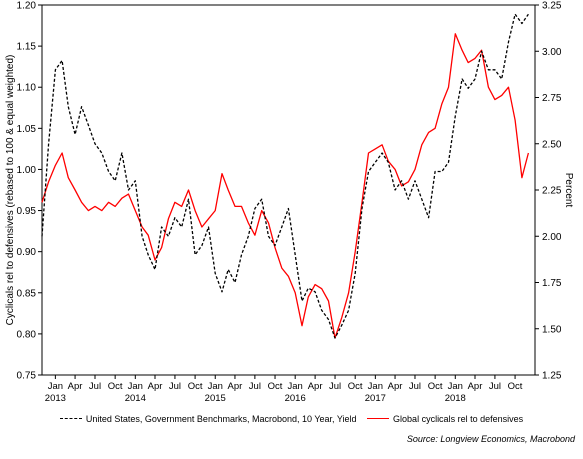 This screenshot has width=583, height=459. What do you see at coordinates (552, 144) in the screenshot?
I see `right-tick-label: 2.50` at bounding box center [552, 144].